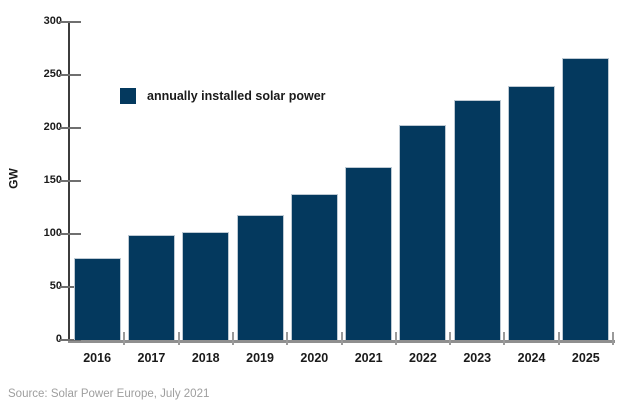  Describe the element at coordinates (52, 233) in the screenshot. I see `y-tick-label: 100` at that location.